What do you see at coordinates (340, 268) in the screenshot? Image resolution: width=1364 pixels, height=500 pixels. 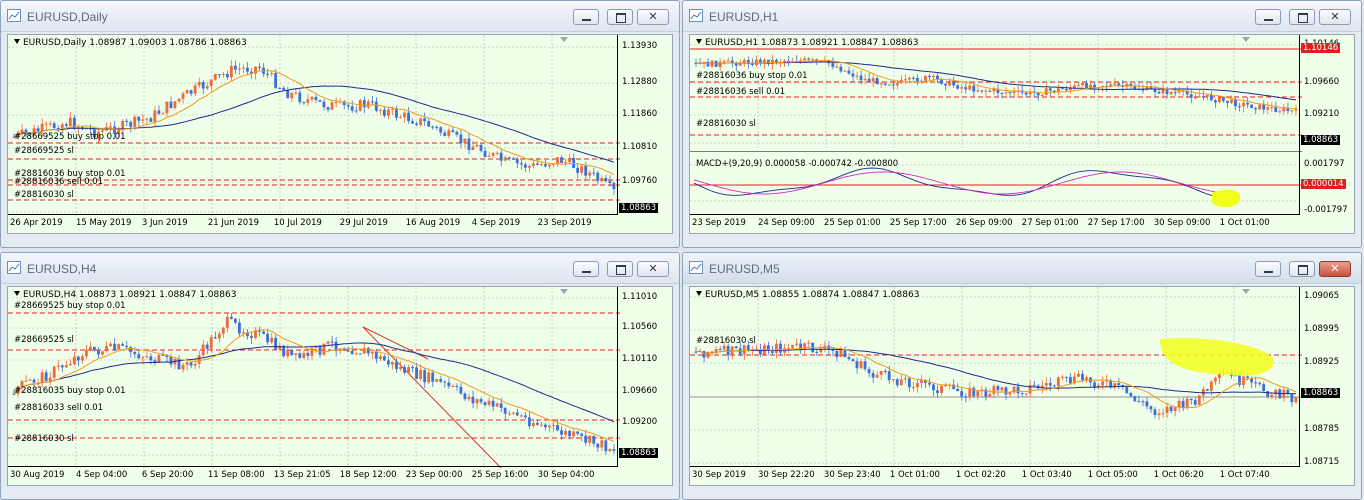 I see `window-titlebar: EURUSD,H4 ✕` at bounding box center [340, 268].